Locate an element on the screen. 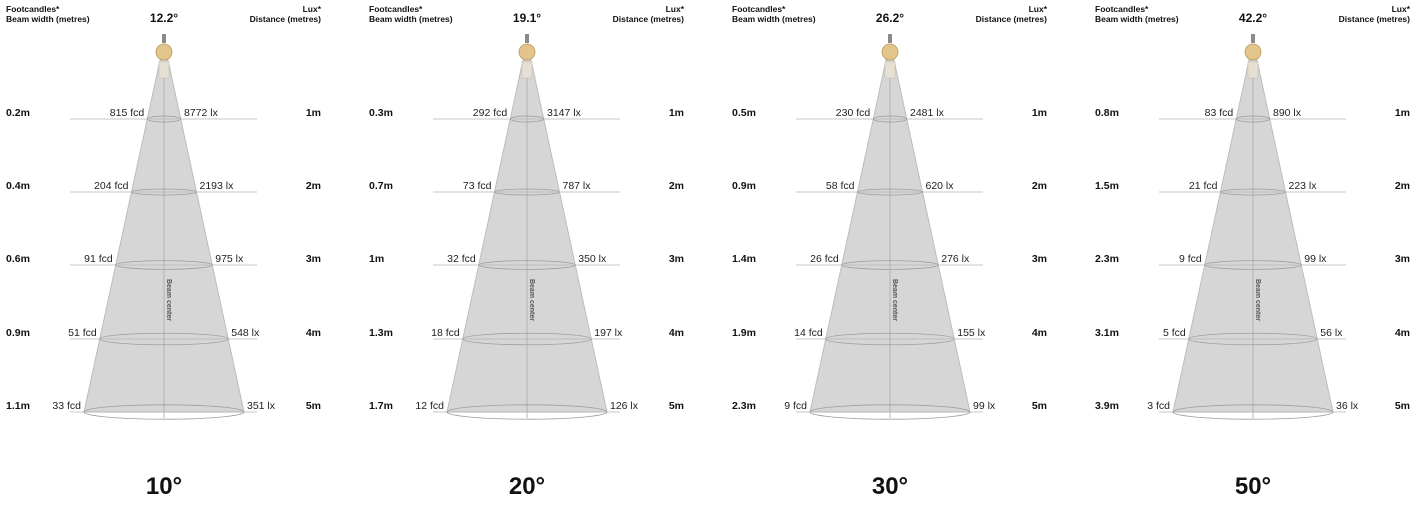 The width and height of the screenshot is (1427, 507). lux-value: 2481 lx is located at coordinates (927, 113).